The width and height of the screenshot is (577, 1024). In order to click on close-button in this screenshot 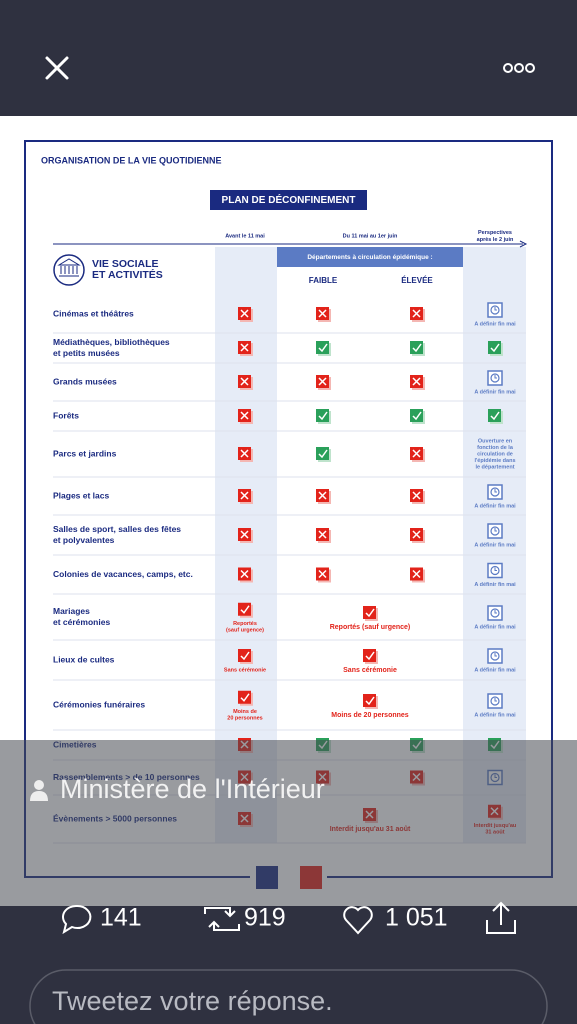, I will do `click(57, 68)`.